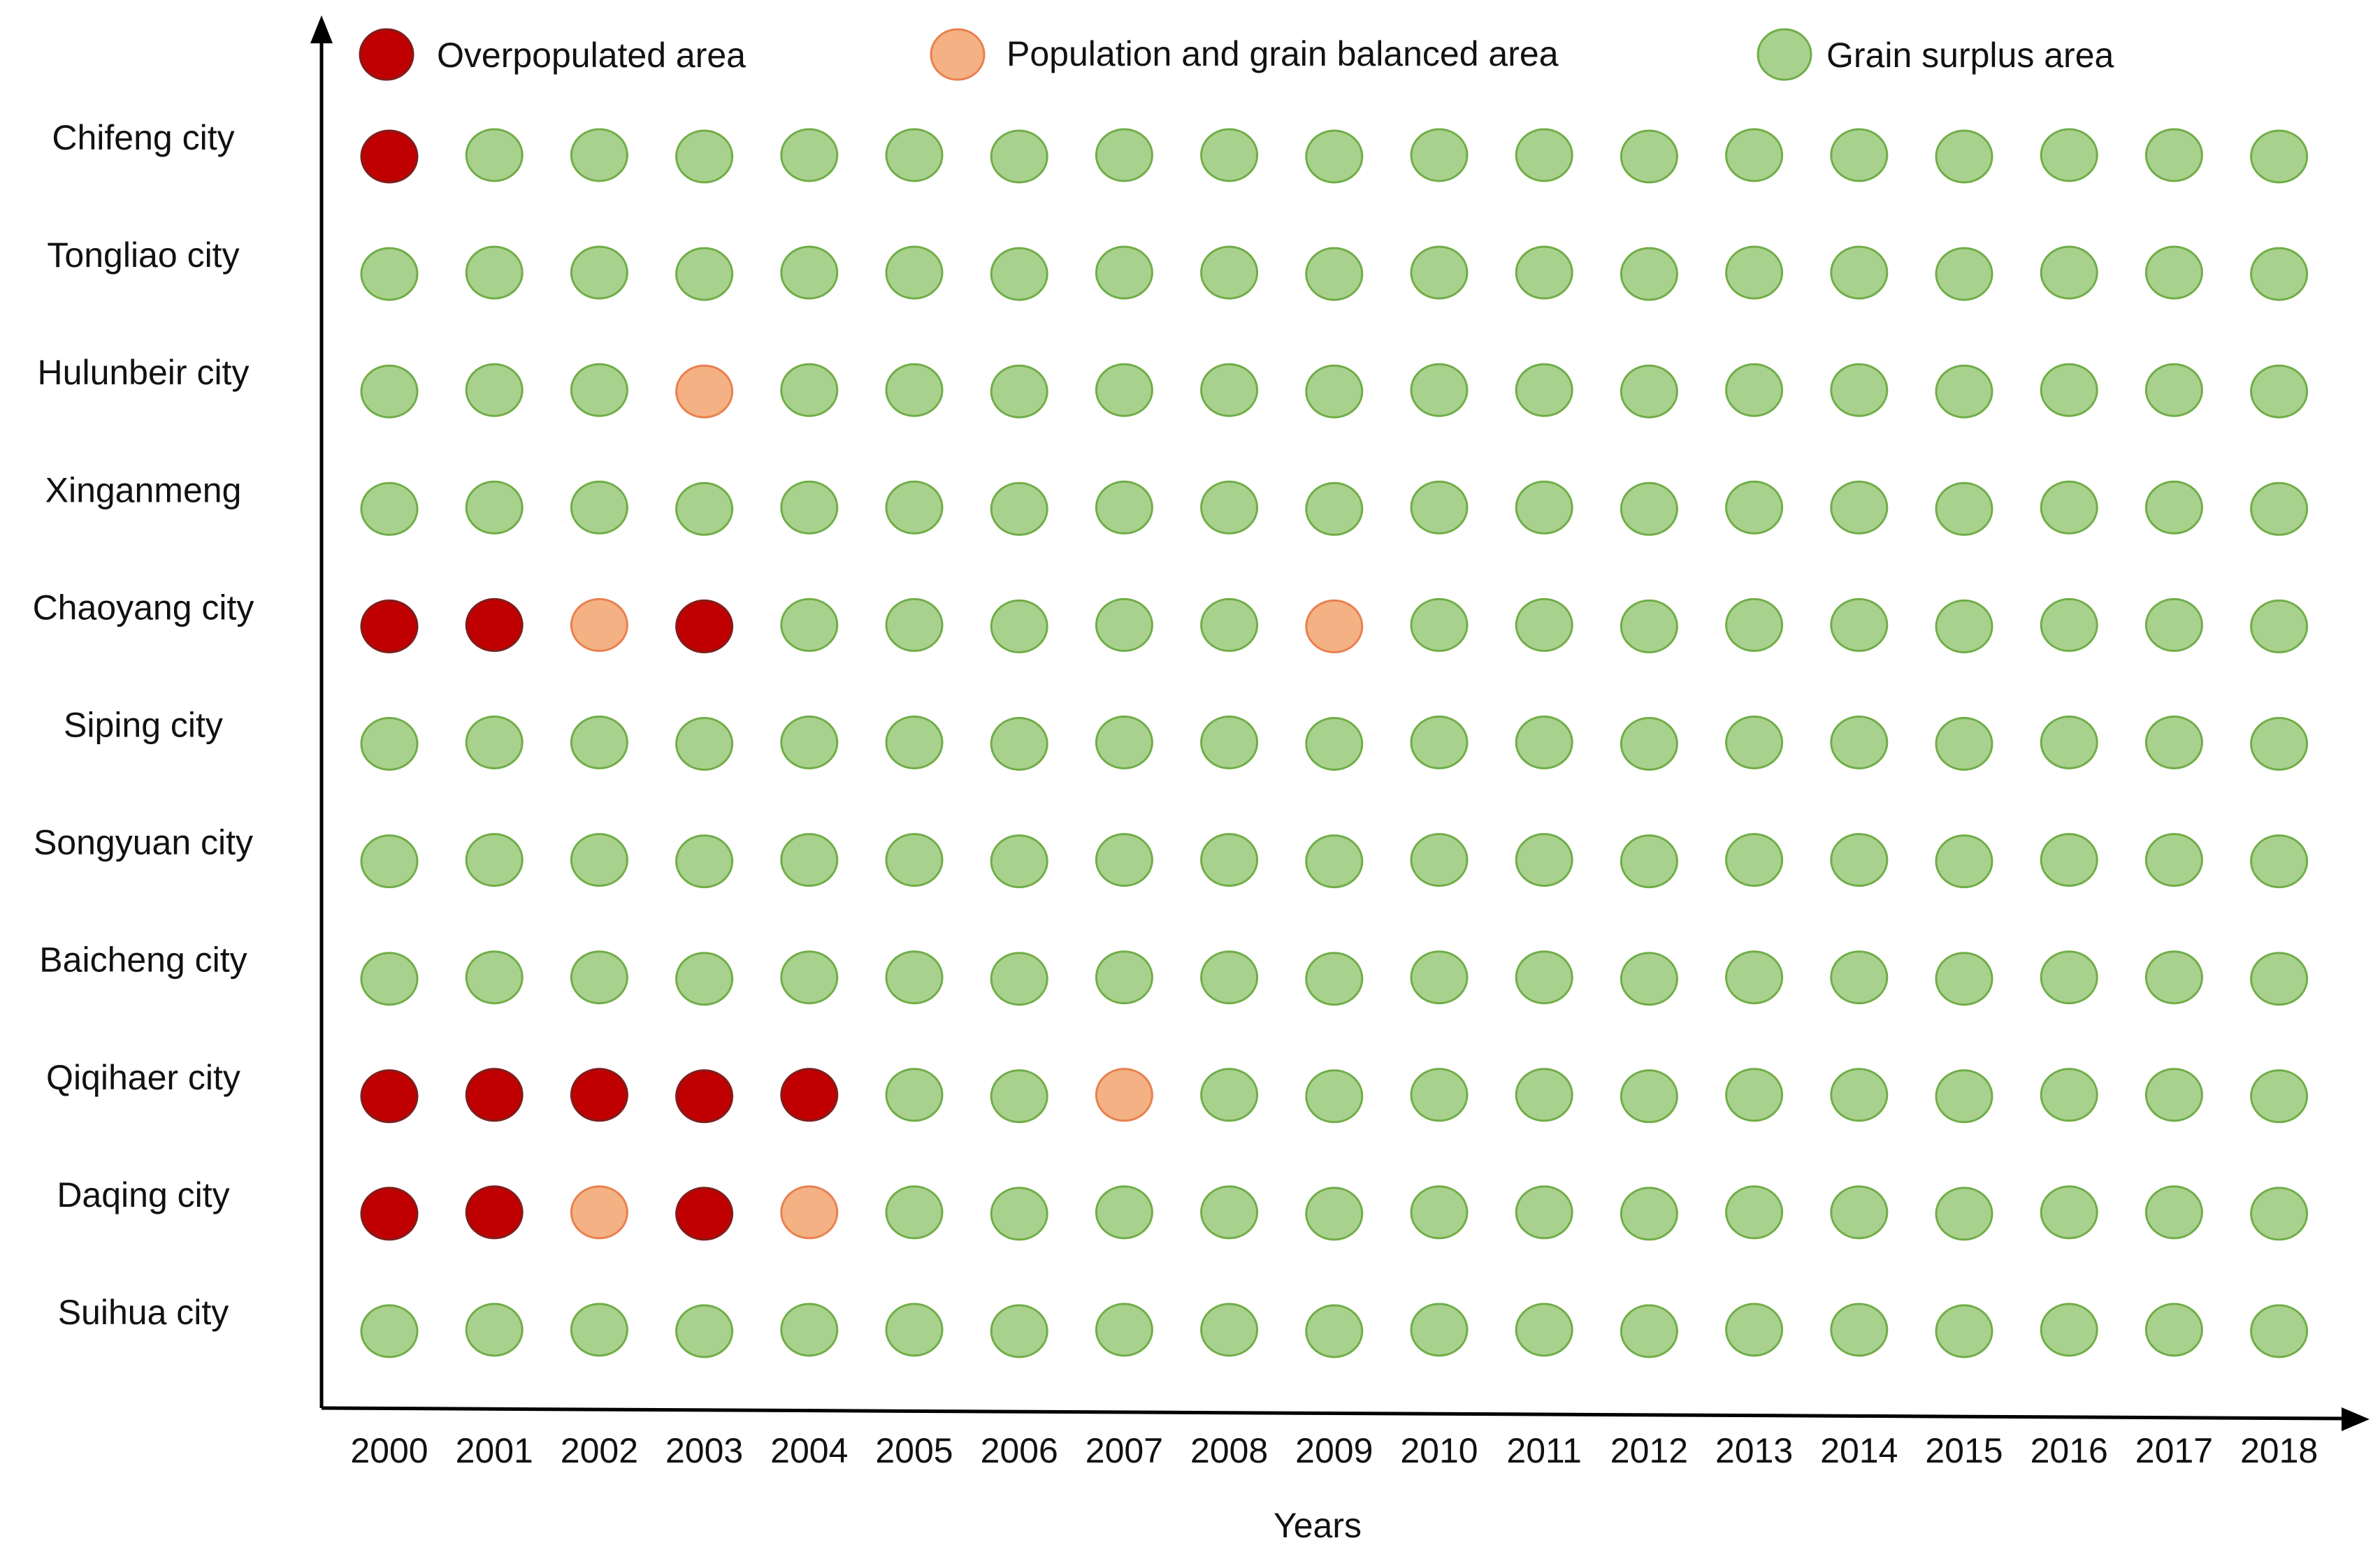 The image size is (2380, 1552). What do you see at coordinates (1970, 55) in the screenshot?
I see `legend-label-surplus: Grain surplus area` at bounding box center [1970, 55].